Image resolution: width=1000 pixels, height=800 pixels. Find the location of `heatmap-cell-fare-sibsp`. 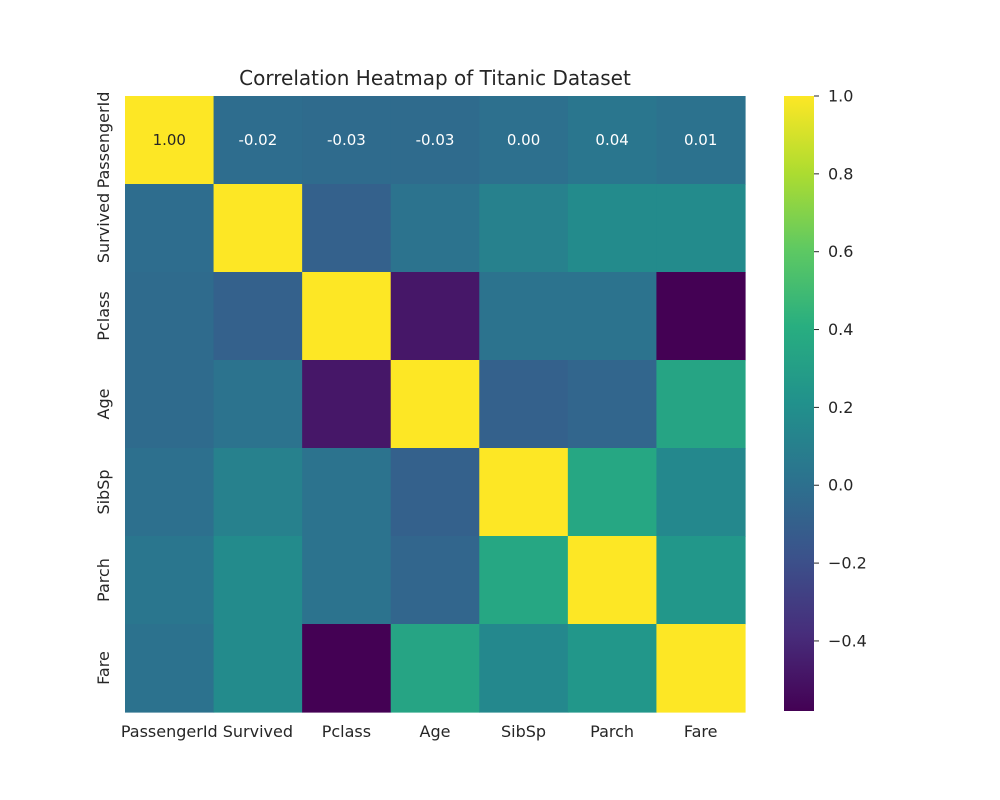

heatmap-cell-fare-sibsp is located at coordinates (524, 668).